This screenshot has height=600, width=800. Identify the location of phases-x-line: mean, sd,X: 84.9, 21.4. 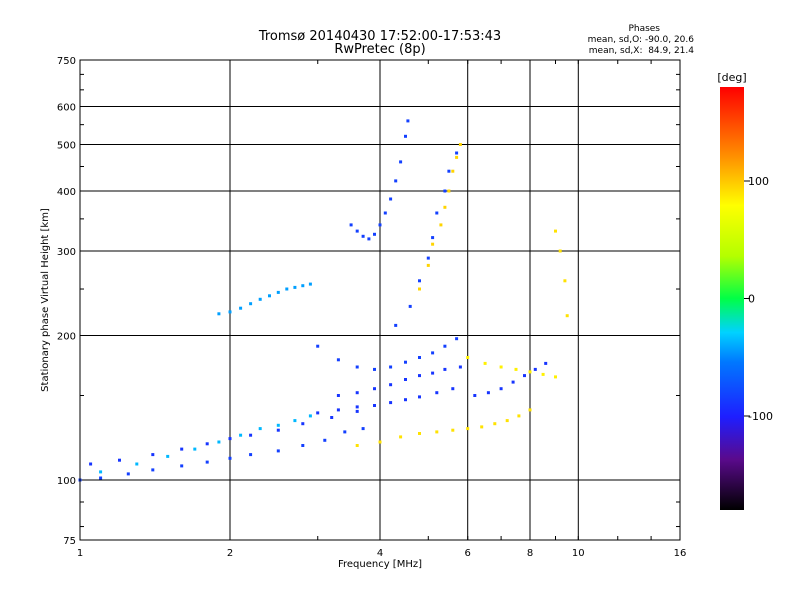
(642, 51).